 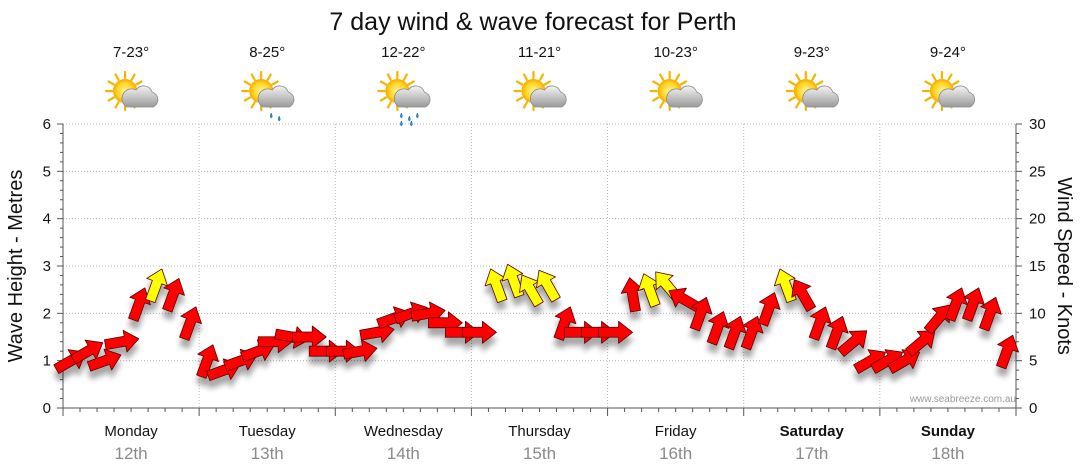 I want to click on y-tick-label-left: 3, so click(x=47, y=266).